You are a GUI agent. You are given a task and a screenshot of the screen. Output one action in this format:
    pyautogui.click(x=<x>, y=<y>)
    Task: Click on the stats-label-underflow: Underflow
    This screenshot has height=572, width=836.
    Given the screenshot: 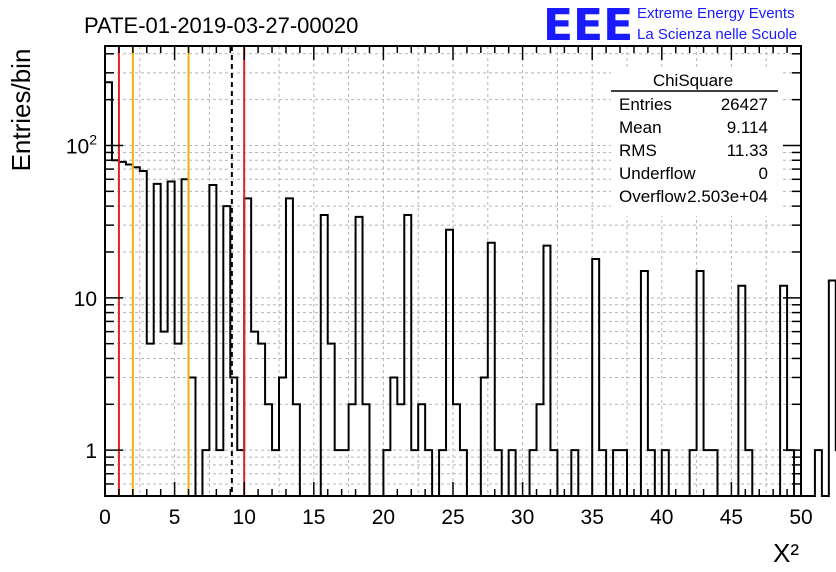 What is the action you would take?
    pyautogui.click(x=657, y=173)
    